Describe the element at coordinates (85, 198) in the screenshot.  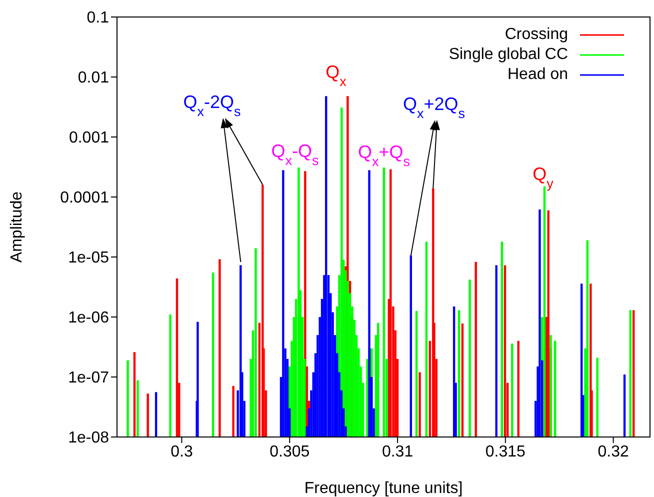
I see `y-tick-label: 0.0001` at that location.